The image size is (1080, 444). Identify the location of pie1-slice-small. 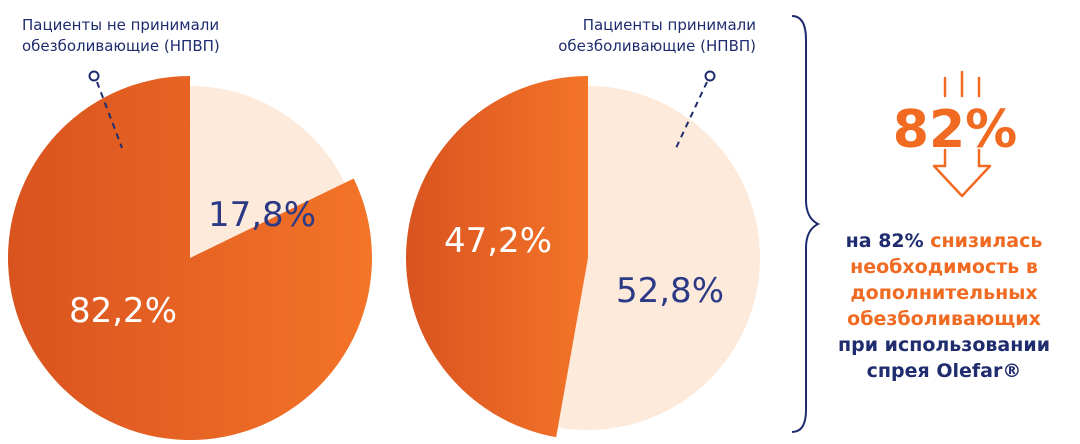
(267, 172).